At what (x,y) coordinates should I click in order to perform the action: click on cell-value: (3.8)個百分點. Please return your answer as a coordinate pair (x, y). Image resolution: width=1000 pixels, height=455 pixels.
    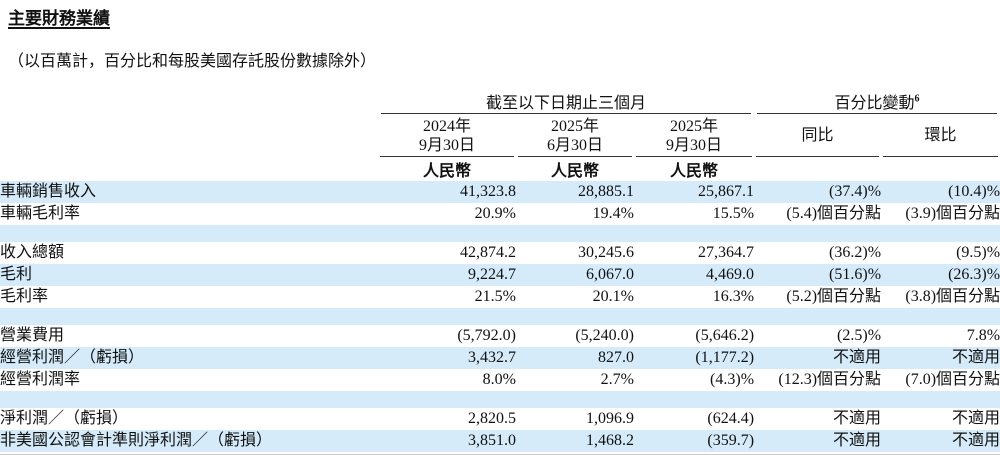
    Looking at the image, I should click on (952, 296).